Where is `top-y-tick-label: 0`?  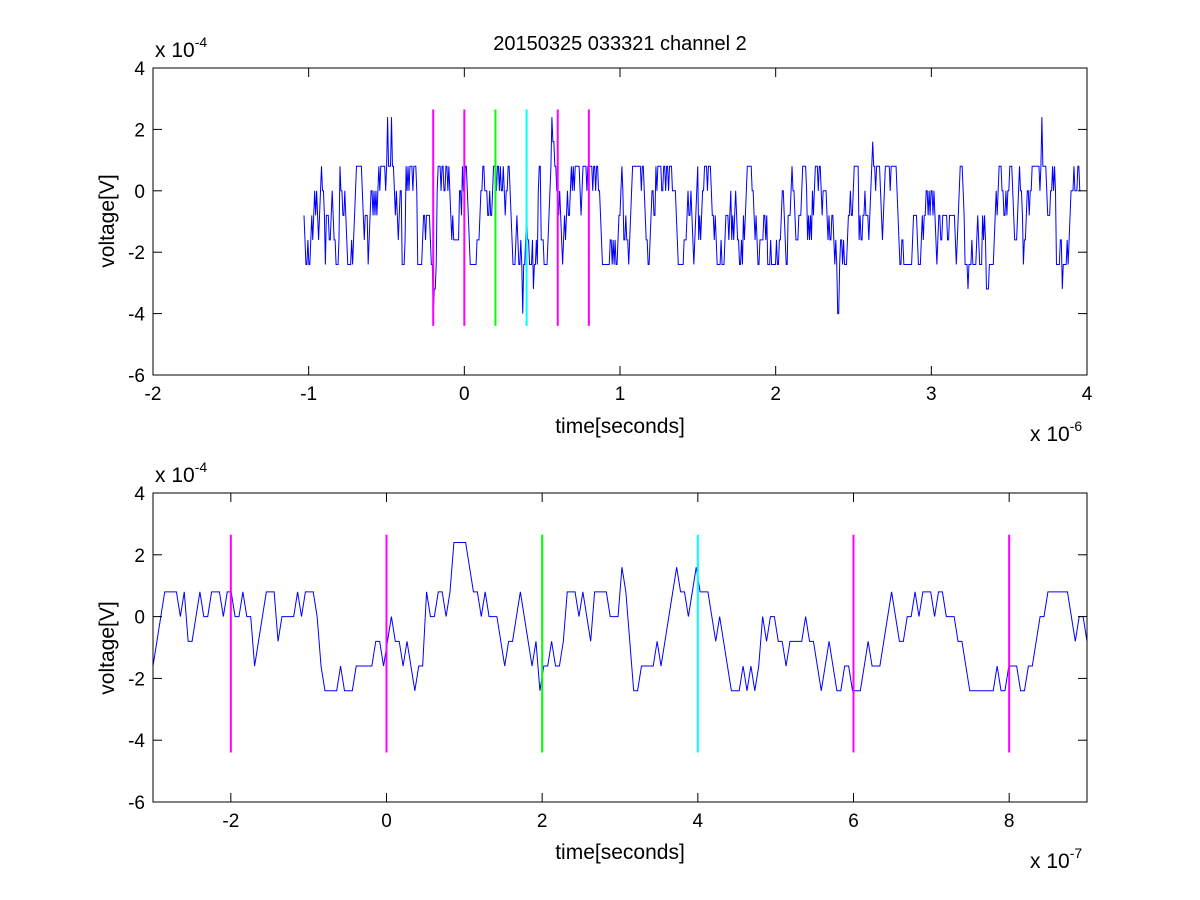
top-y-tick-label: 0 is located at coordinates (139, 192).